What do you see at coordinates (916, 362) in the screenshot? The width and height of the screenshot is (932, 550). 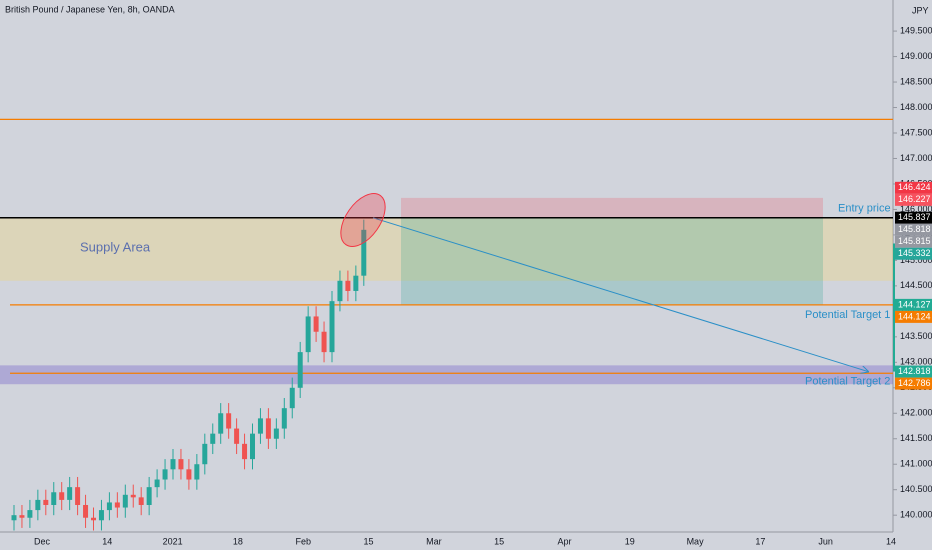 I see `y-tick-label: 143.000` at bounding box center [916, 362].